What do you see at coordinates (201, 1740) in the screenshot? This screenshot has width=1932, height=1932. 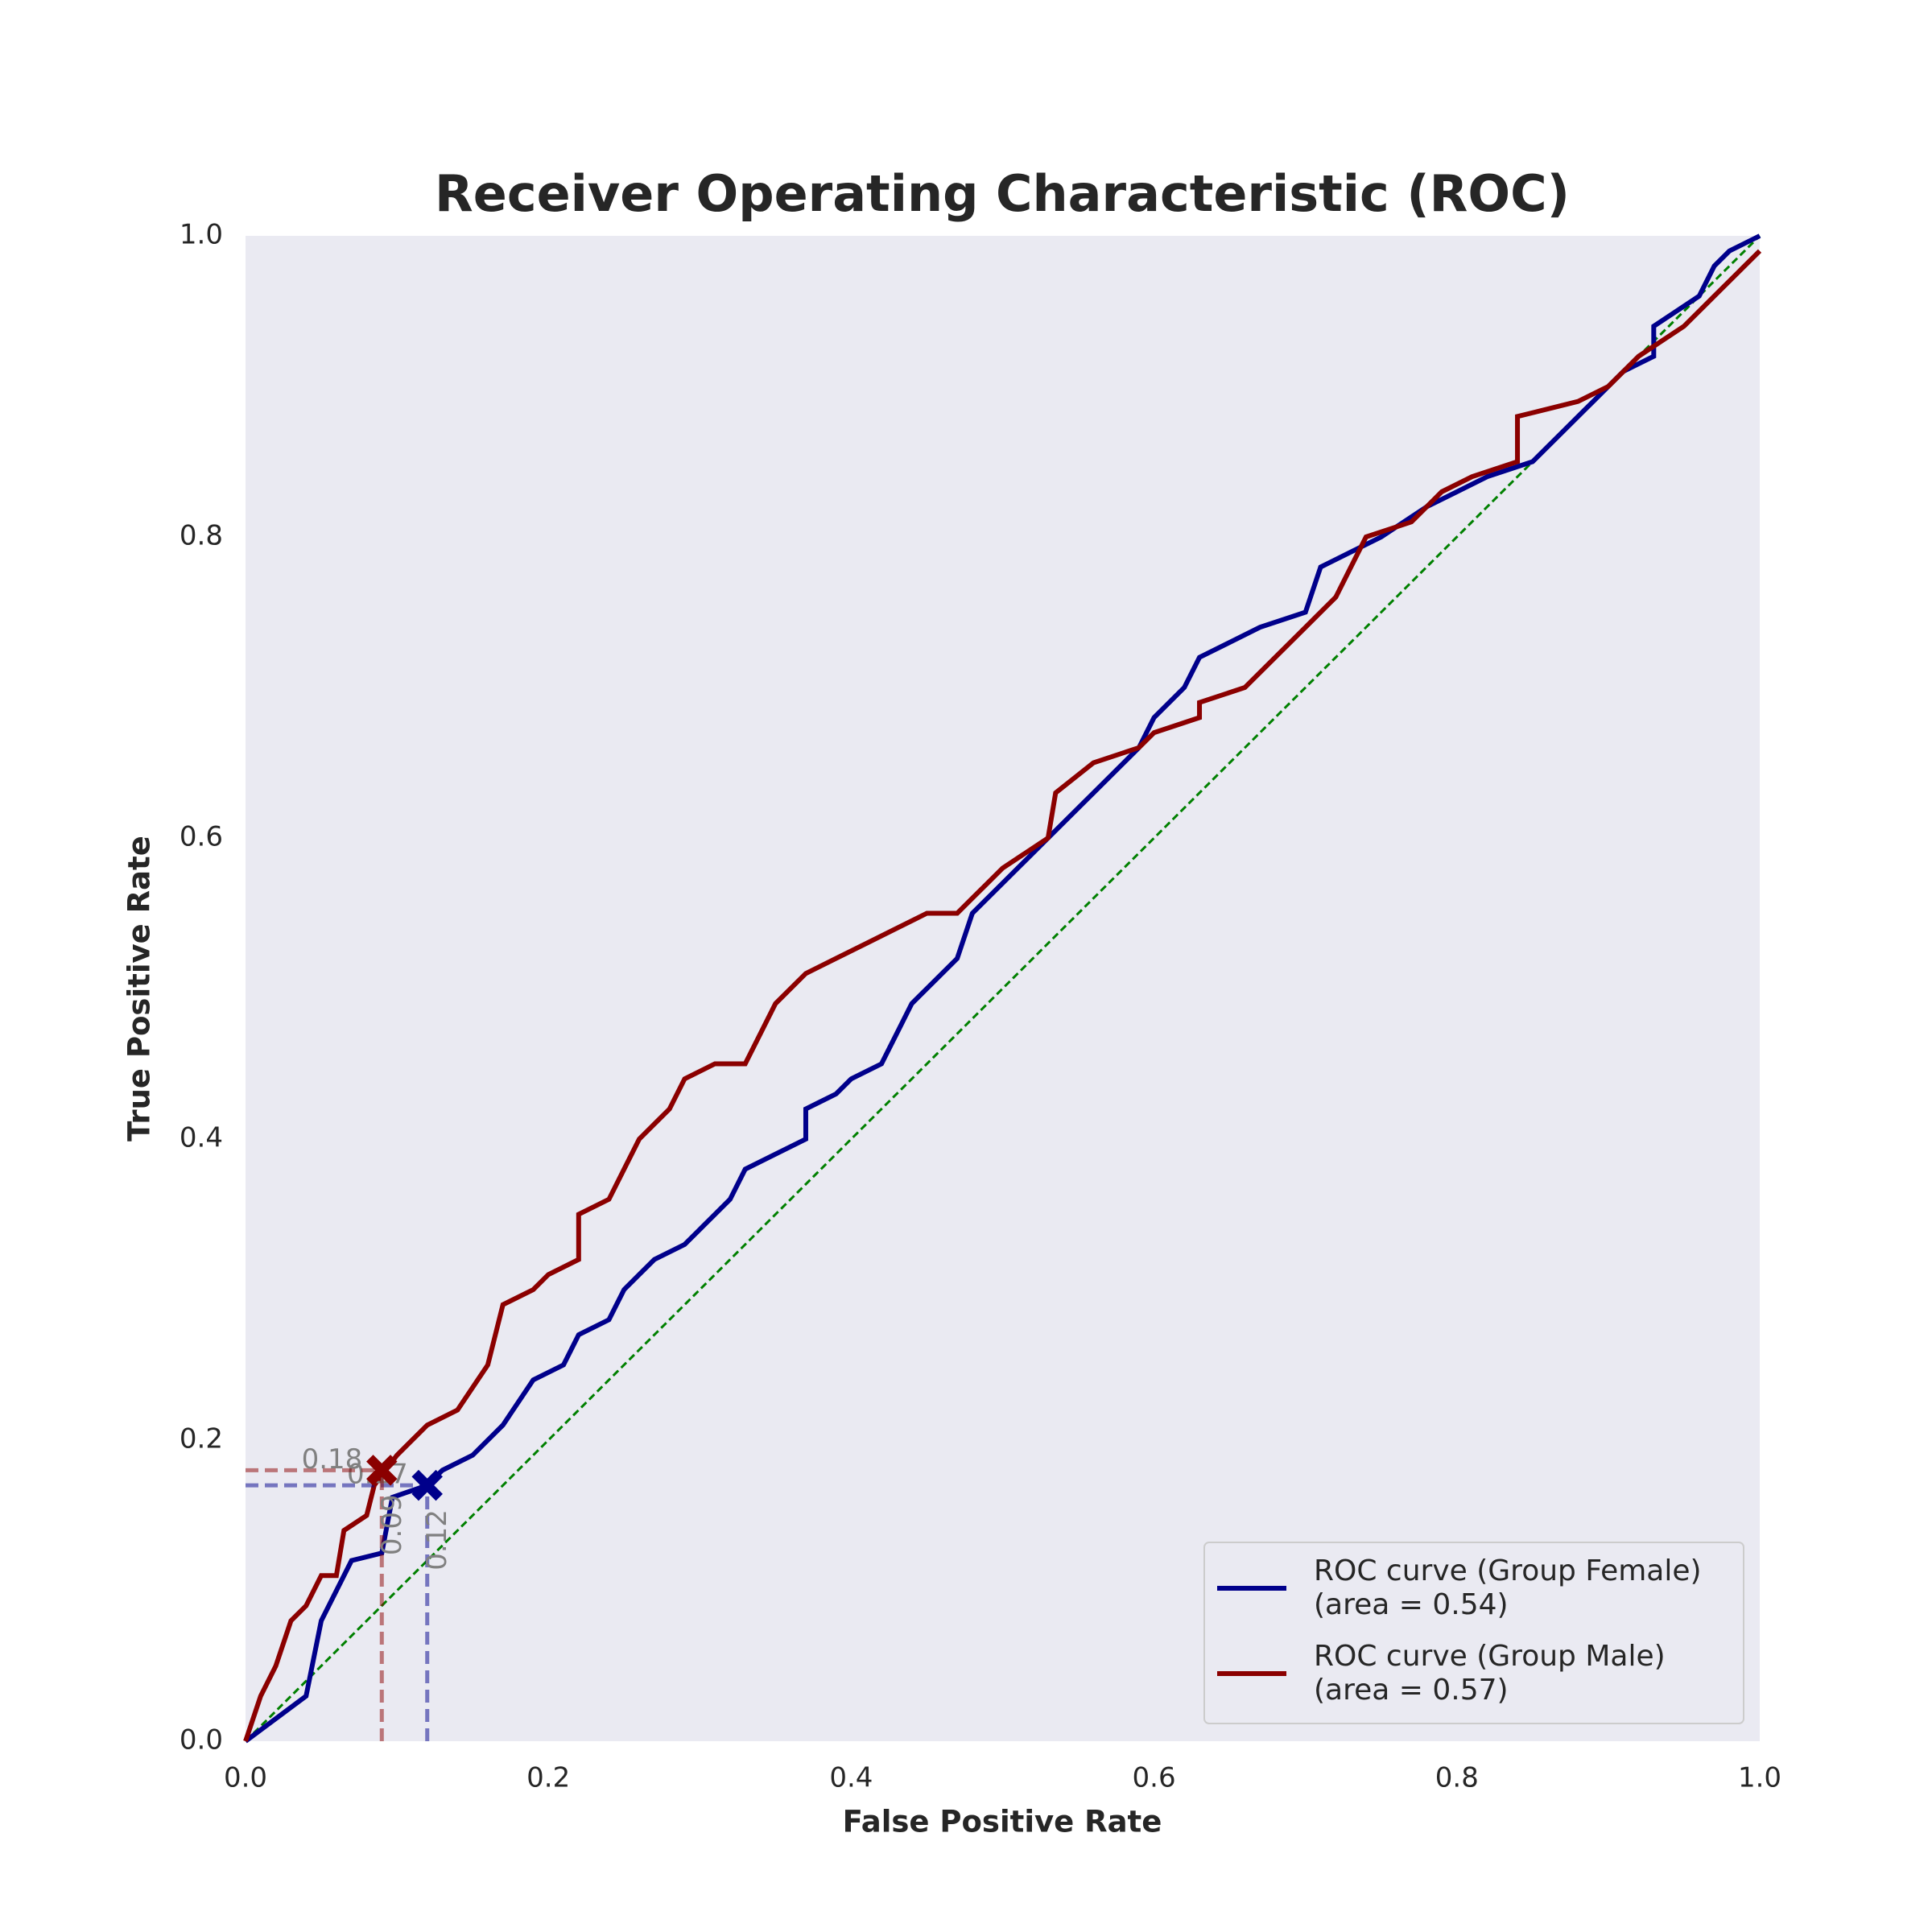 I see `y-tick-label: 0.0` at bounding box center [201, 1740].